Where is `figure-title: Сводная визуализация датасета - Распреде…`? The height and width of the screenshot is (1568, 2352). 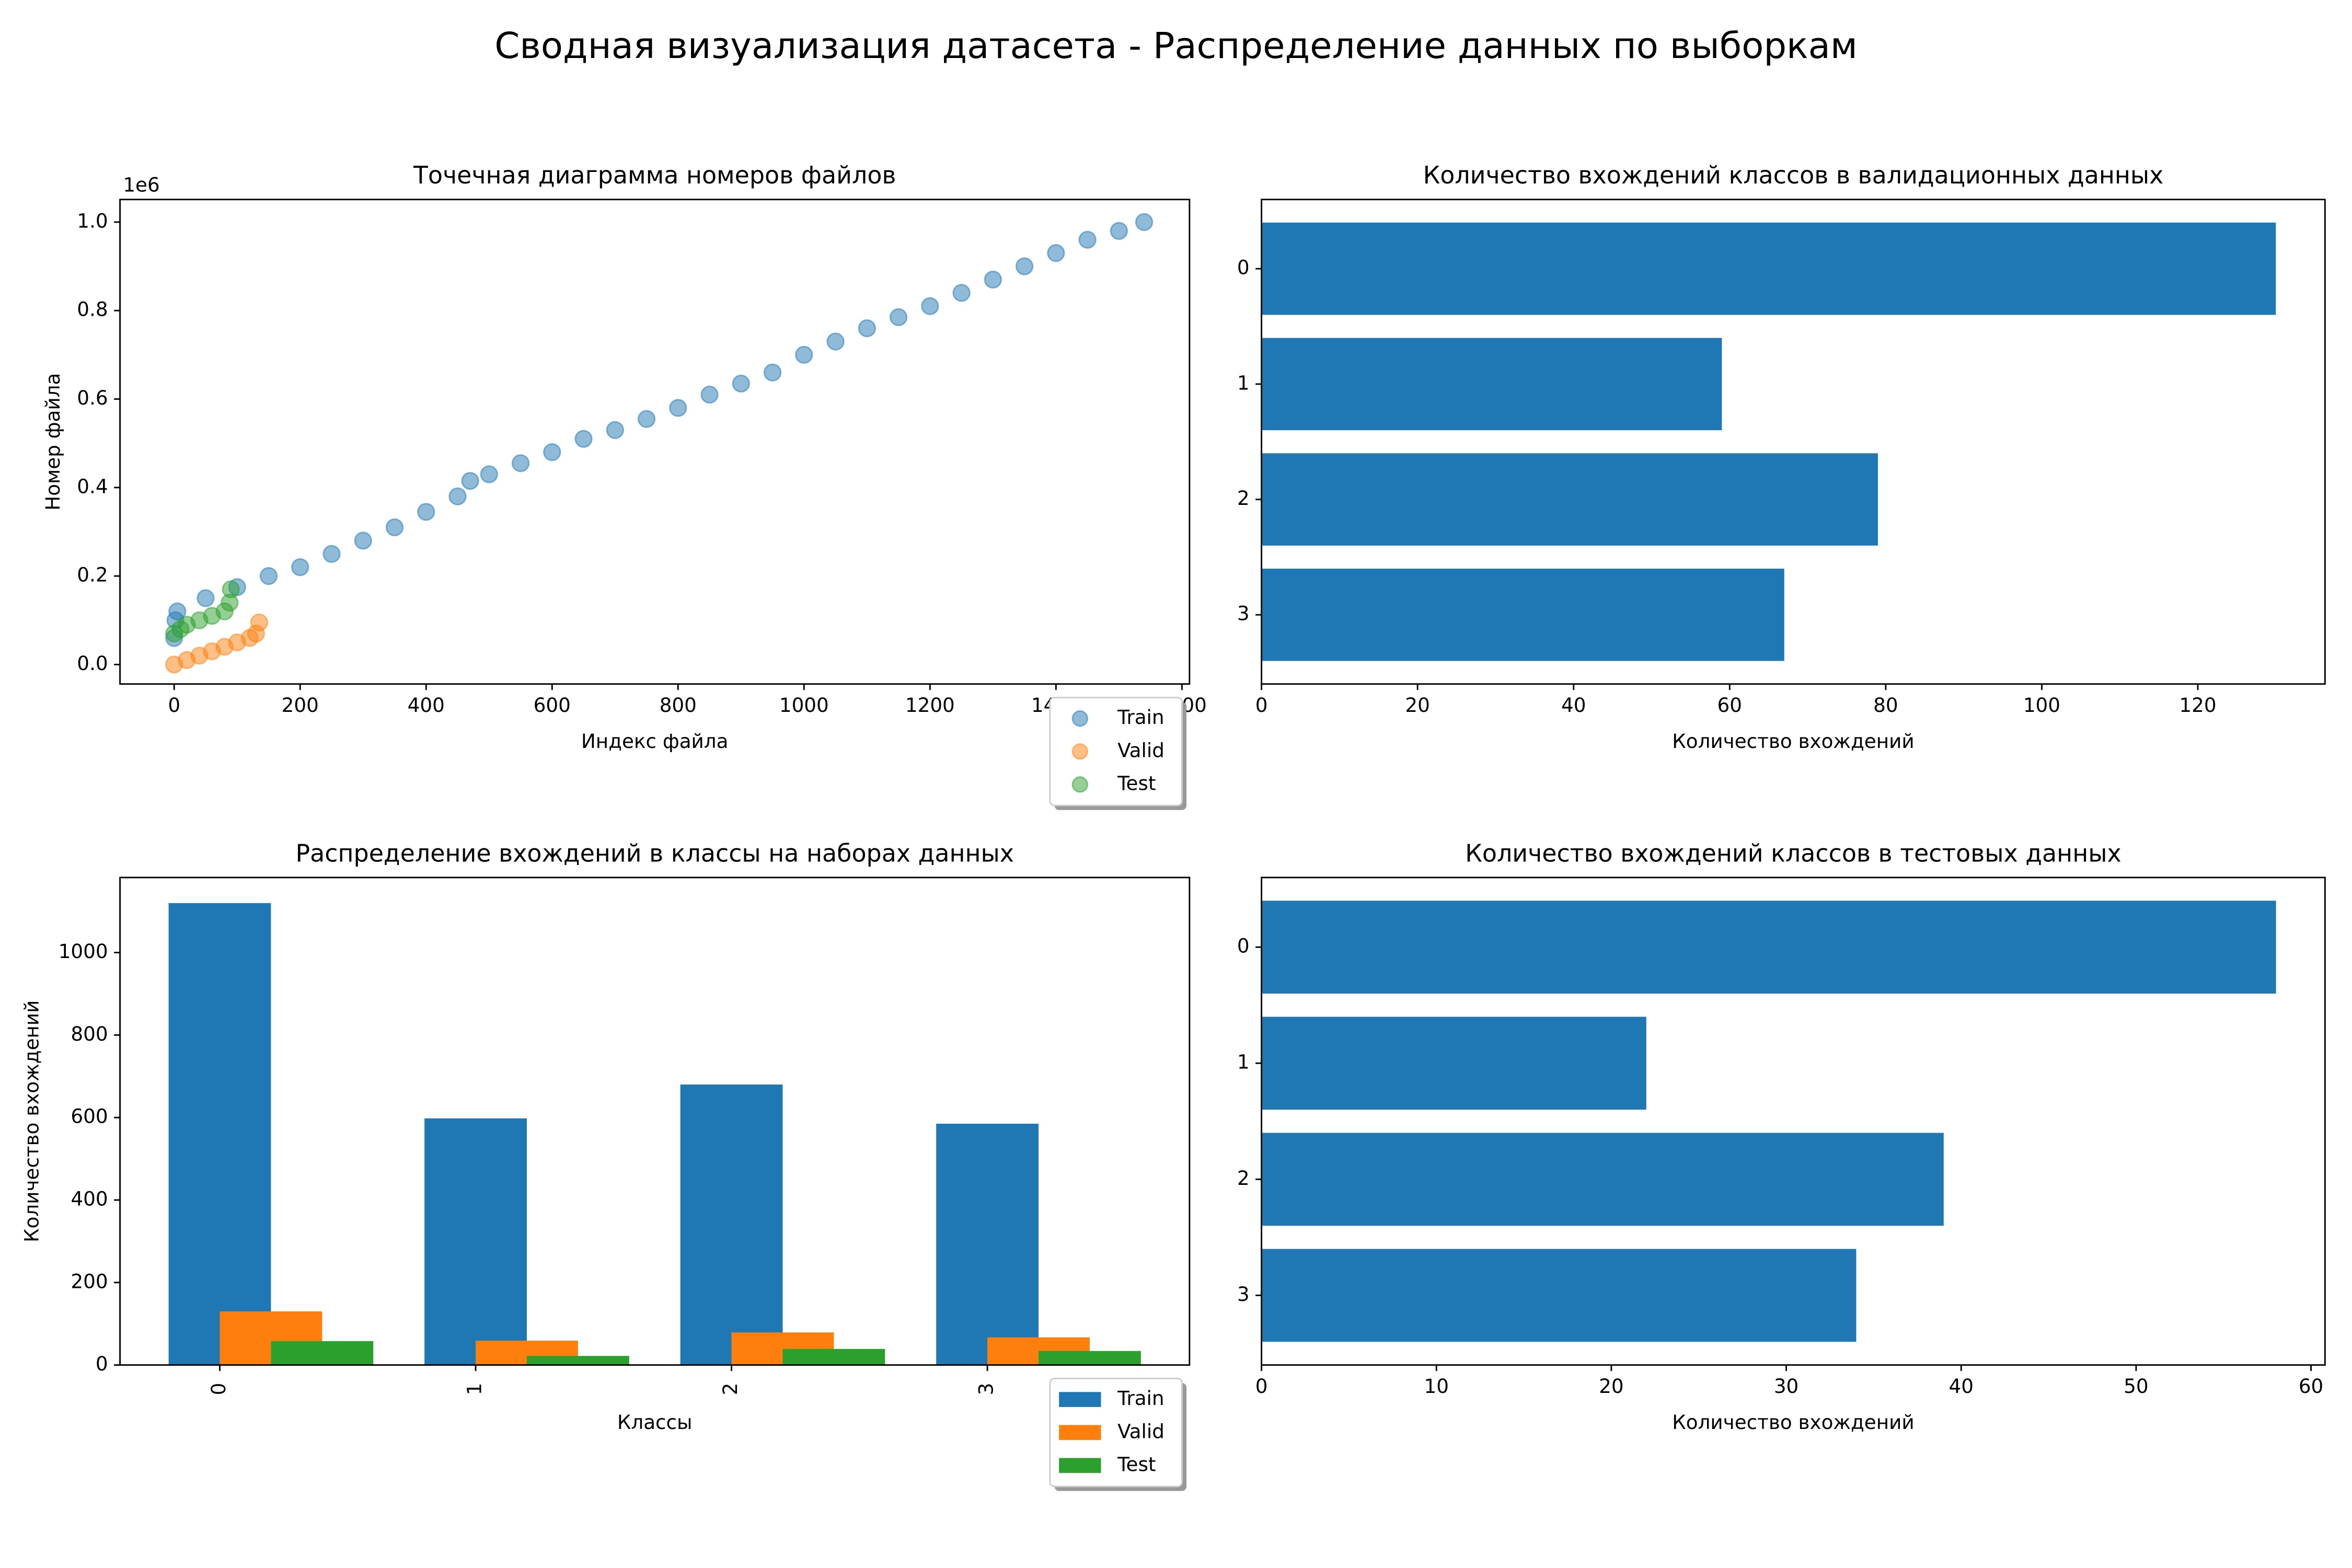
figure-title: Сводная визуализация датасета - Распреде… is located at coordinates (1176, 46).